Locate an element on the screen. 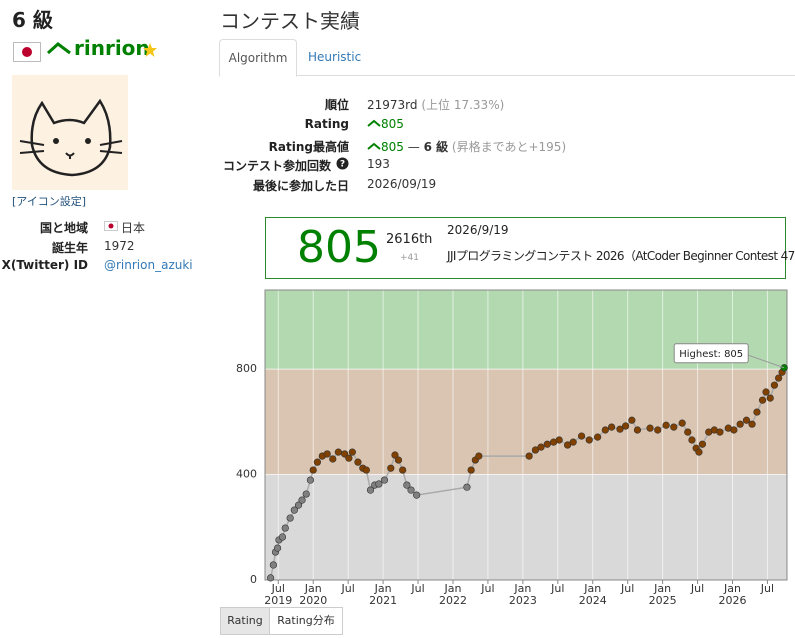 Image resolution: width=795 pixels, height=638 pixels. avatar is located at coordinates (70, 132).